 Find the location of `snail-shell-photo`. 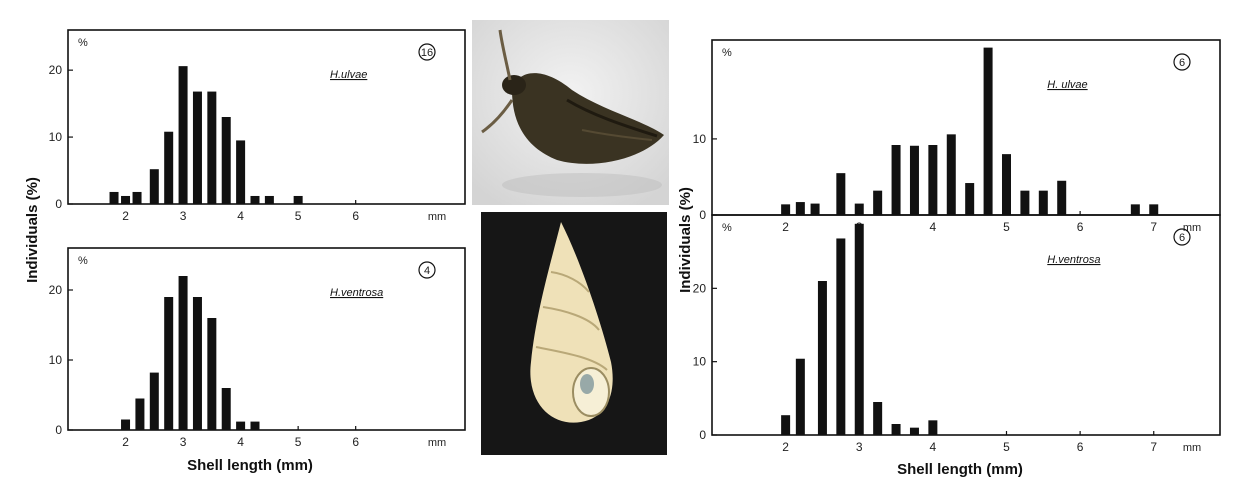

snail-shell-photo is located at coordinates (574, 333).